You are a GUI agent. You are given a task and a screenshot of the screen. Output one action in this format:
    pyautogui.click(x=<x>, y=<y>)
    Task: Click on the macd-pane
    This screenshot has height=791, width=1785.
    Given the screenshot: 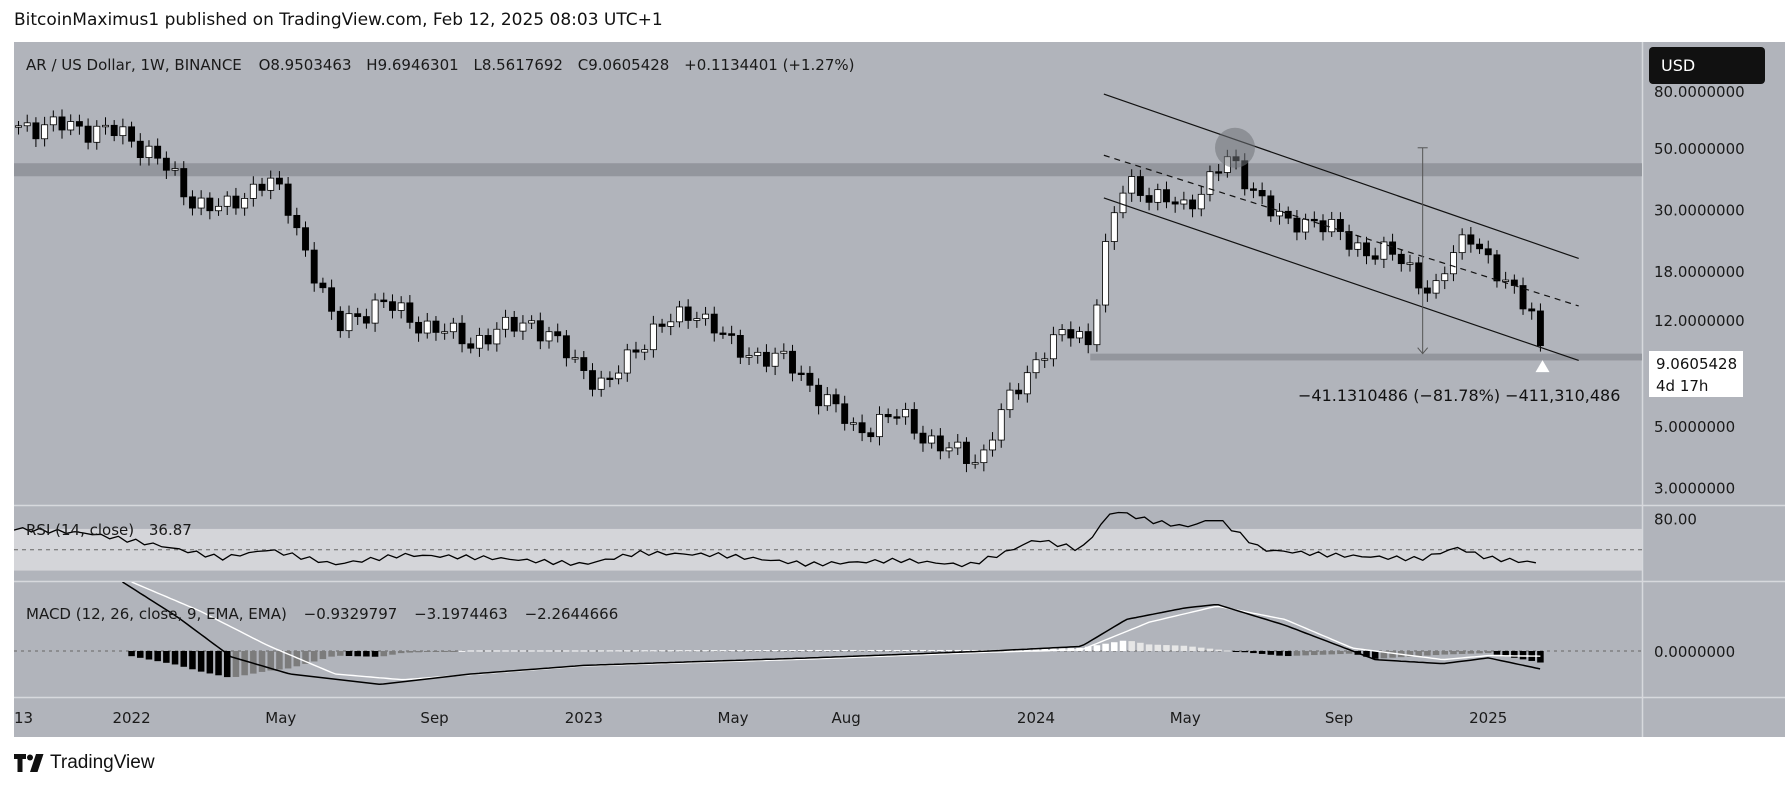 What is the action you would take?
    pyautogui.click(x=828, y=639)
    